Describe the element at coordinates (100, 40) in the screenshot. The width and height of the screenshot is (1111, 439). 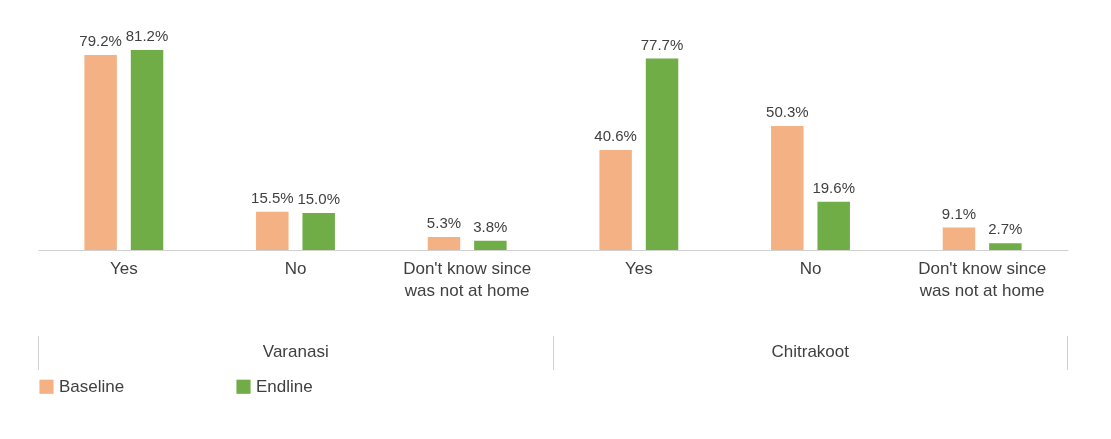
I see `data-label: 79.2%` at that location.